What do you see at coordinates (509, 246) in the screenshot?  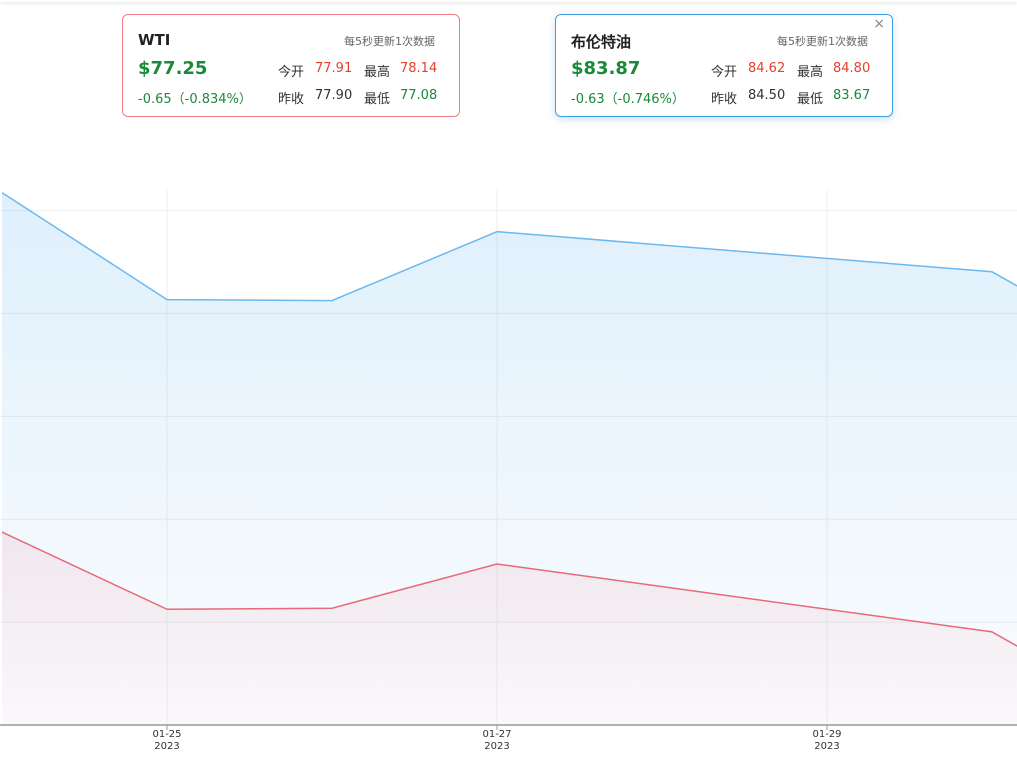 I see `line` at bounding box center [509, 246].